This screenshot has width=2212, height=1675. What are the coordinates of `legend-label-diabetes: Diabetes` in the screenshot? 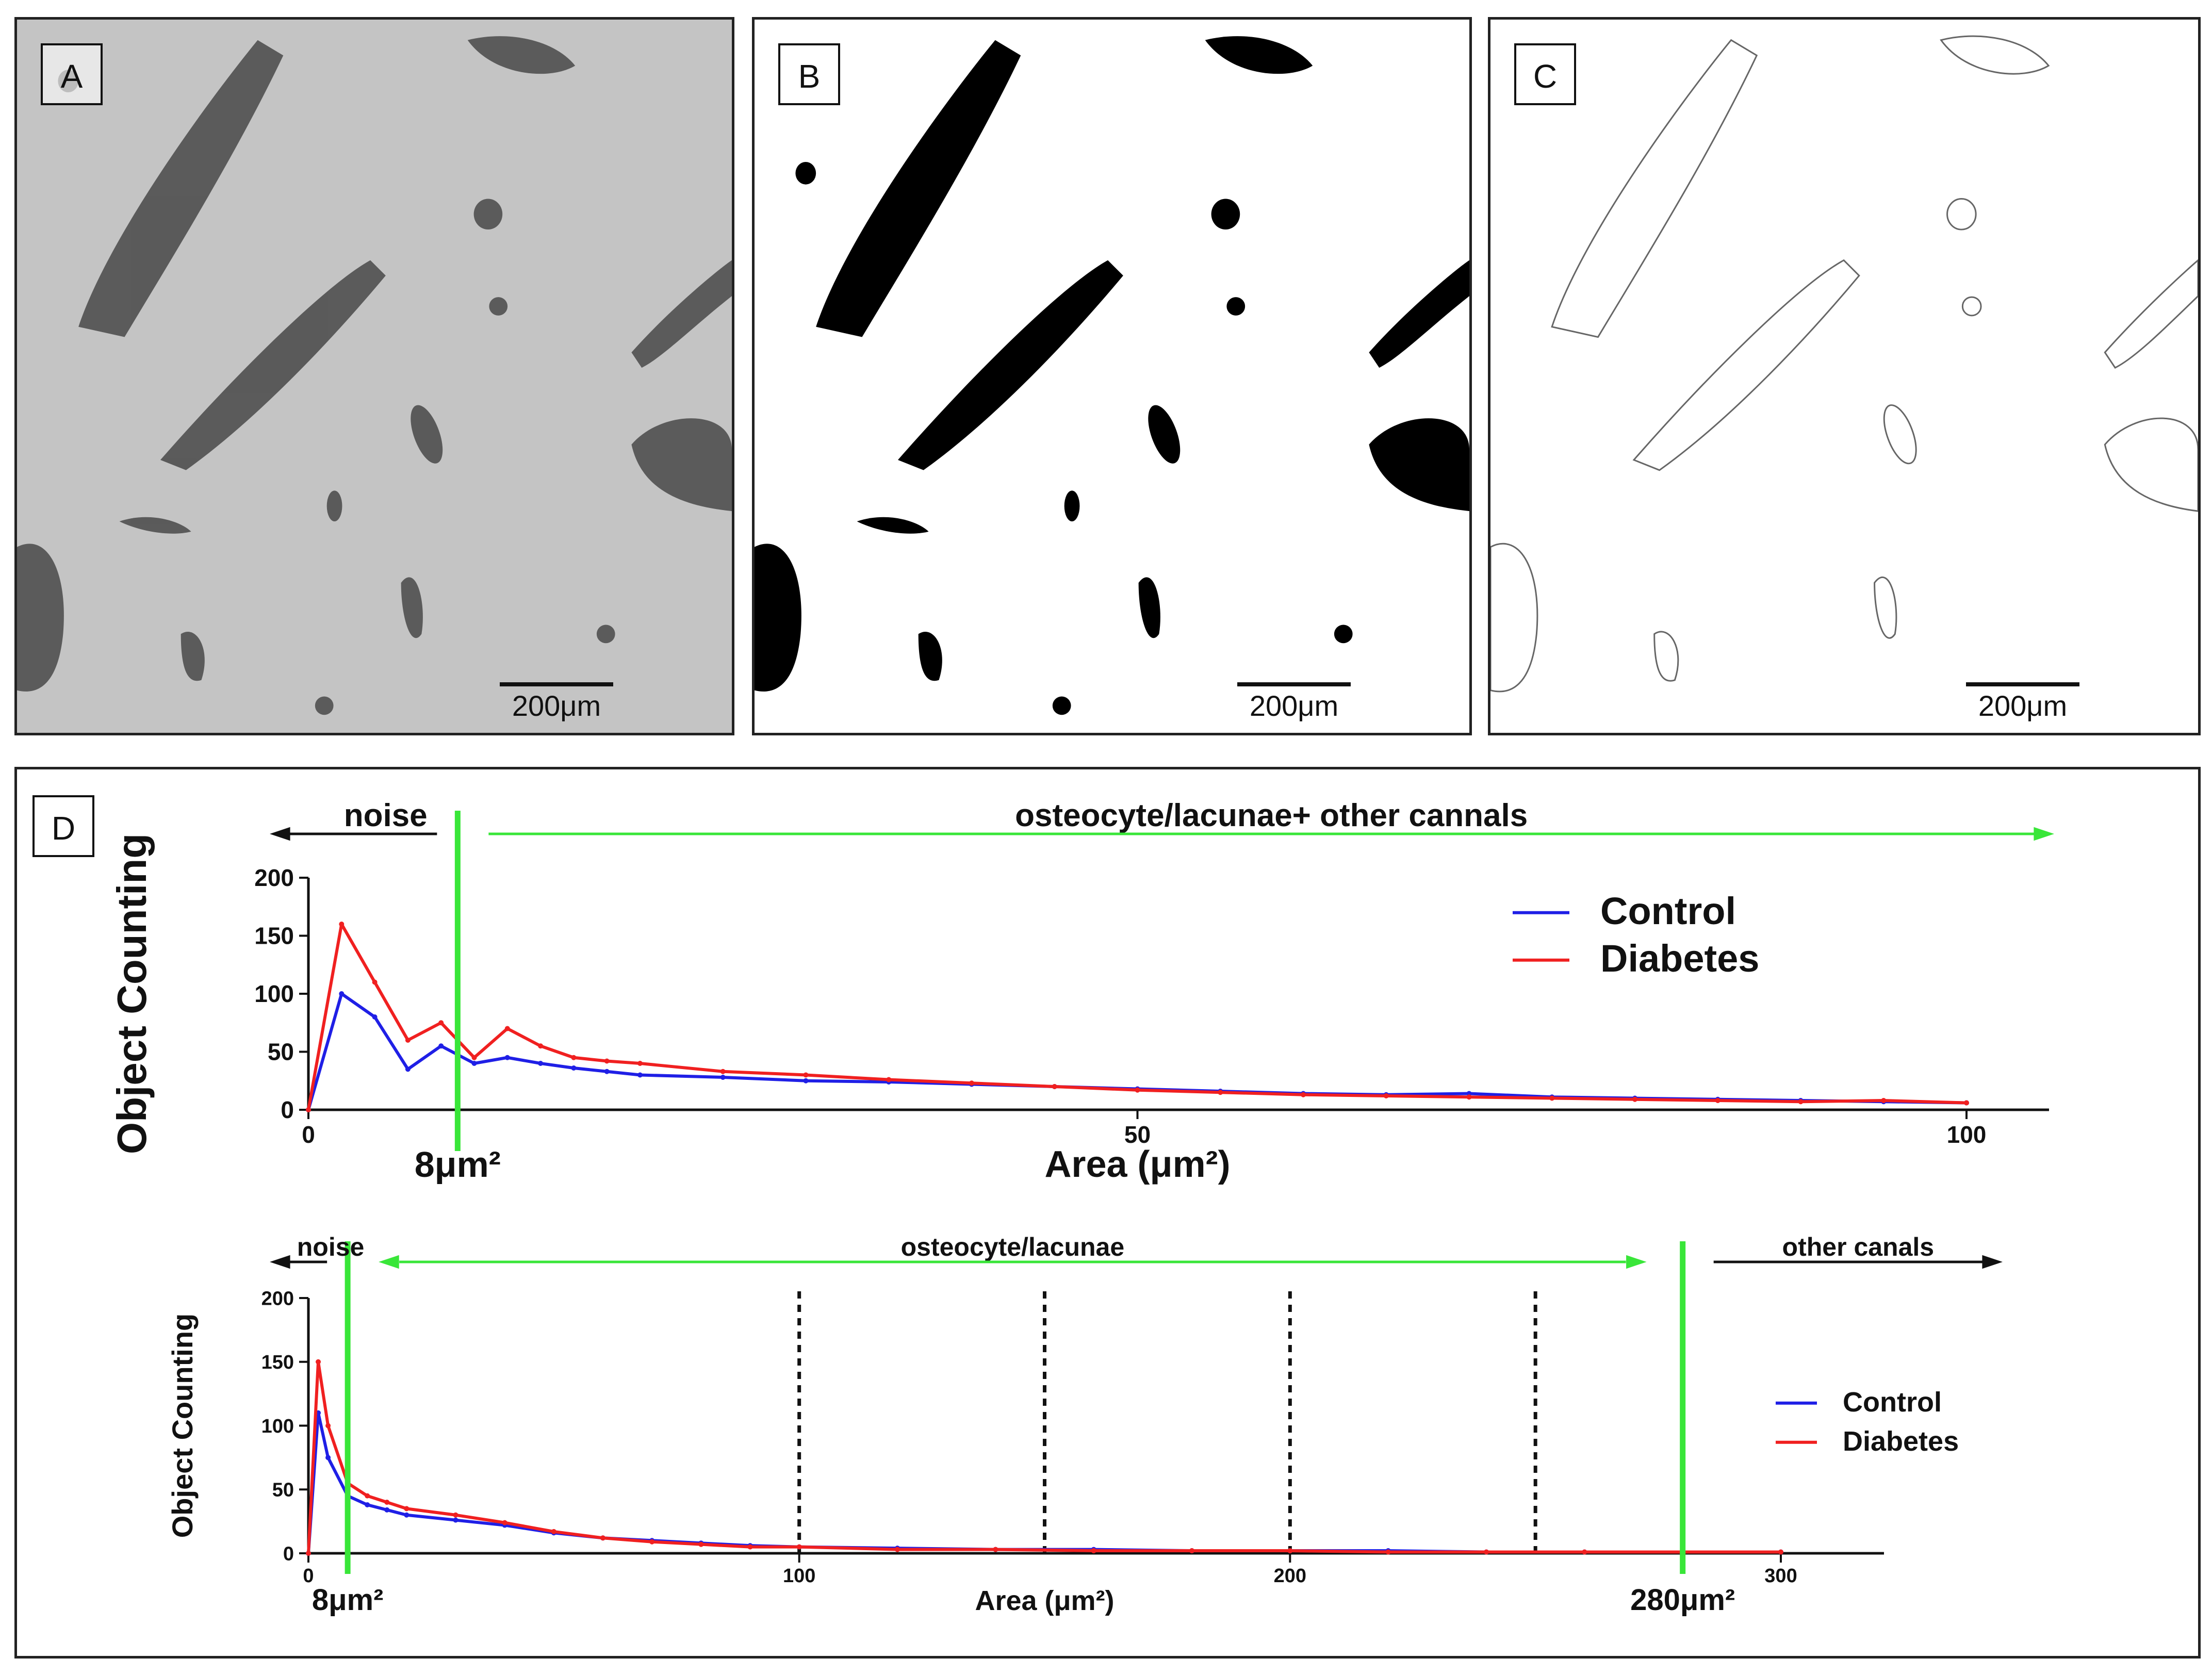 It's located at (1901, 1441).